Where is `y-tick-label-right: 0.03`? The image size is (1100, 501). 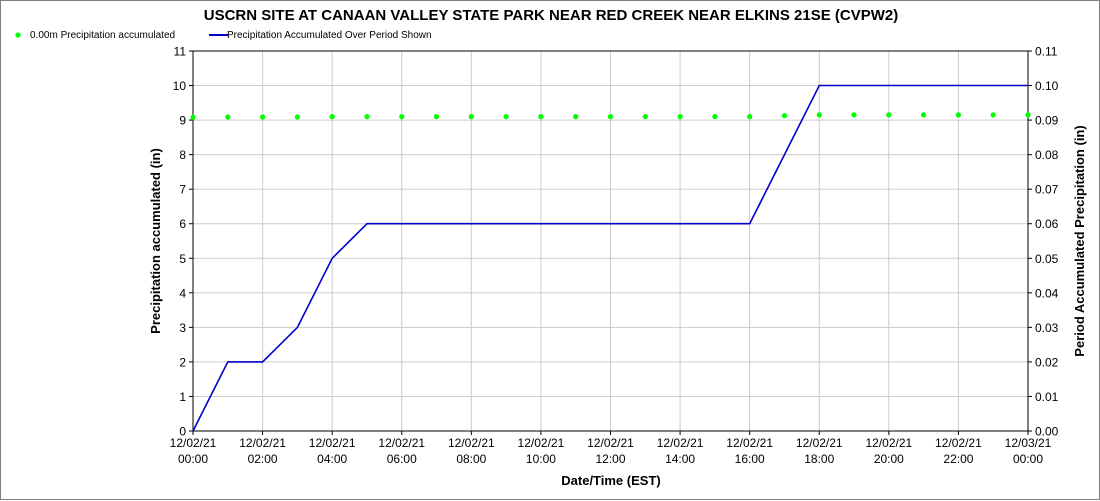
y-tick-label-right: 0.03 is located at coordinates (1047, 328).